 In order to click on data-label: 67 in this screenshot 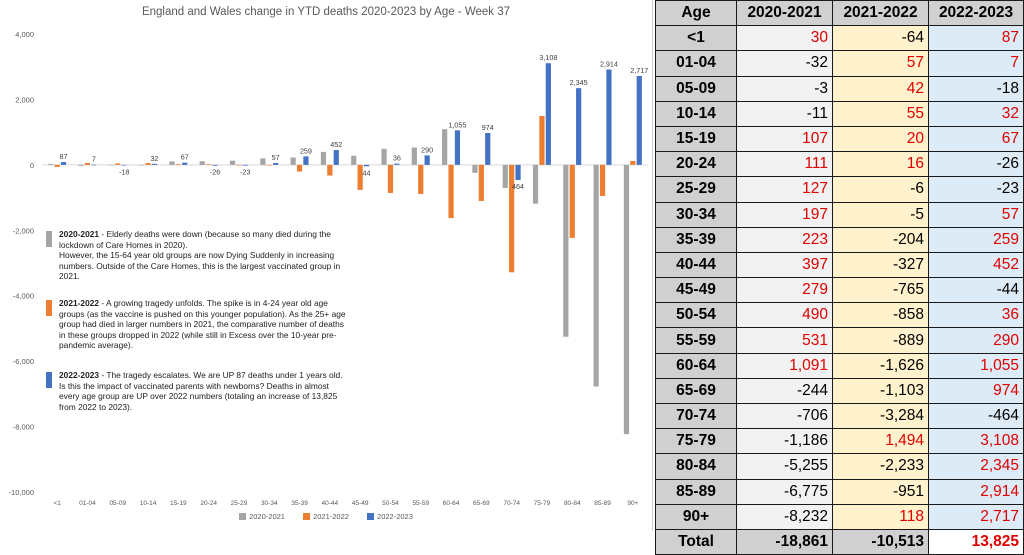, I will do `click(185, 157)`.